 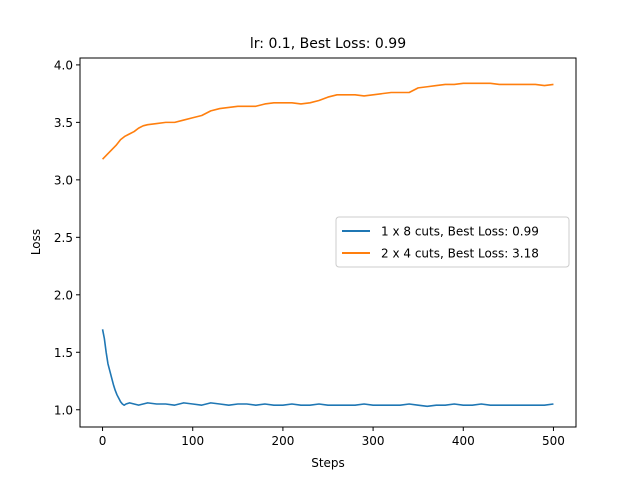 I want to click on chart-title: lr: 0.1, Best Loss: 0.99, so click(x=328, y=44).